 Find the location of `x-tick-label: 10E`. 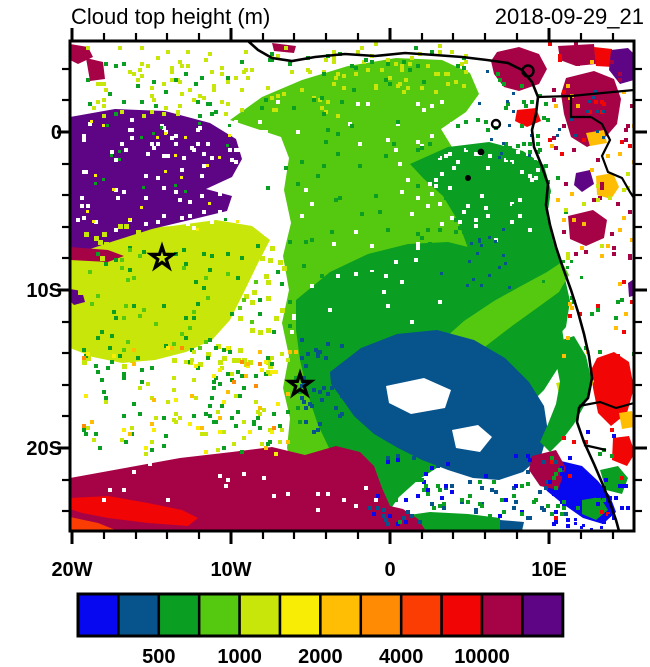

x-tick-label: 10E is located at coordinates (549, 570).